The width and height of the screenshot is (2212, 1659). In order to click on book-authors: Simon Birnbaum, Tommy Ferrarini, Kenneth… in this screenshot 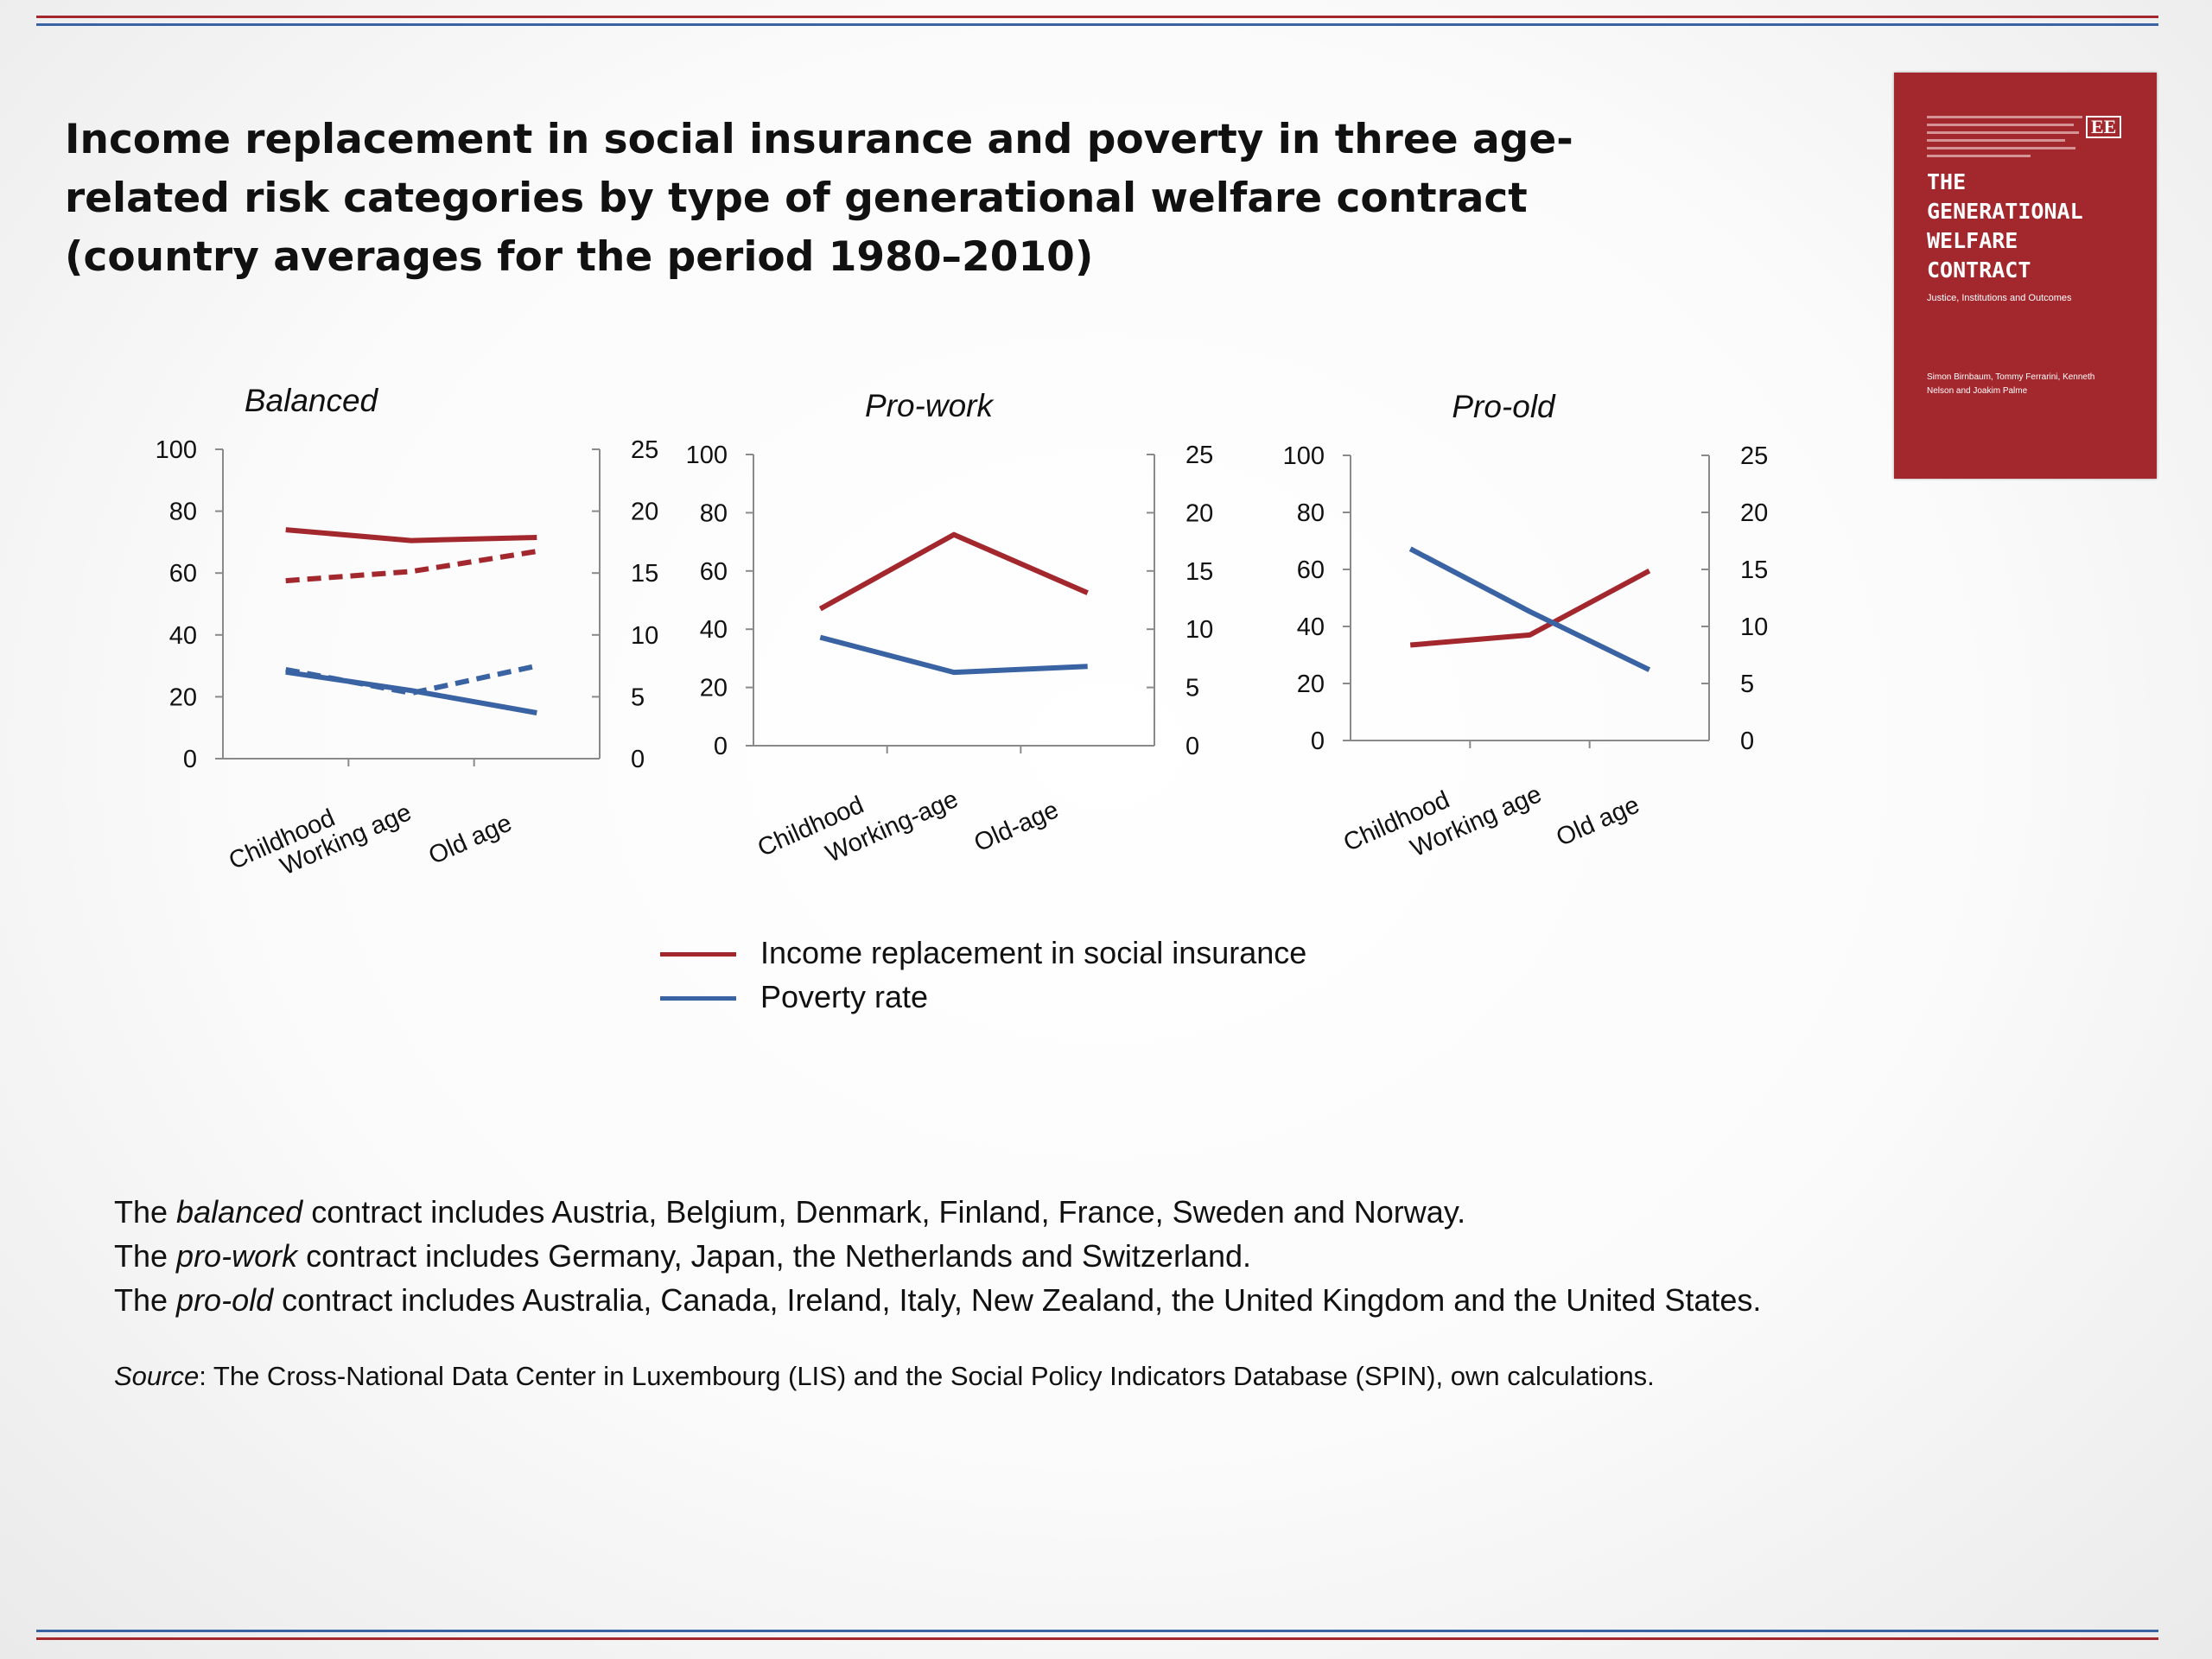, I will do `click(2011, 384)`.